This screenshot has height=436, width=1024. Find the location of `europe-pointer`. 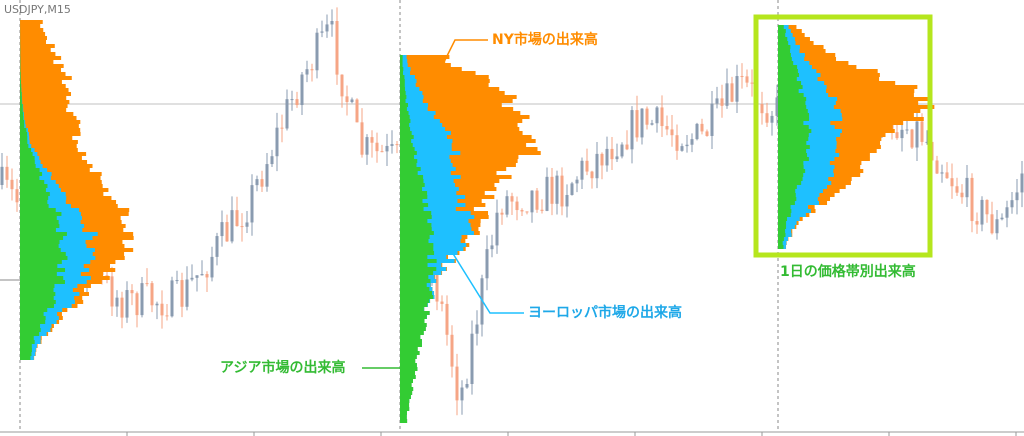

europe-pointer is located at coordinates (487, 282).